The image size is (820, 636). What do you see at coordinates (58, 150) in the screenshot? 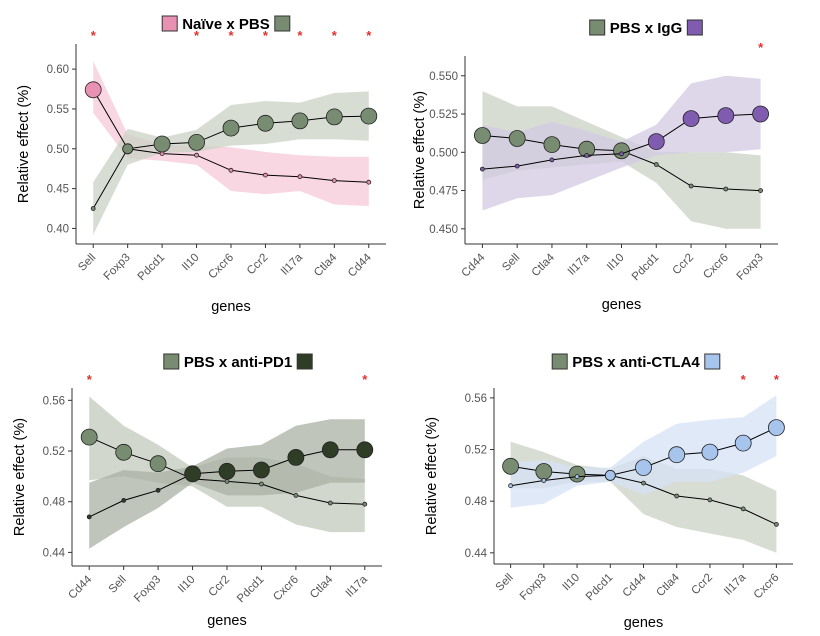
I see `y-tick-label: 0.50` at bounding box center [58, 150].